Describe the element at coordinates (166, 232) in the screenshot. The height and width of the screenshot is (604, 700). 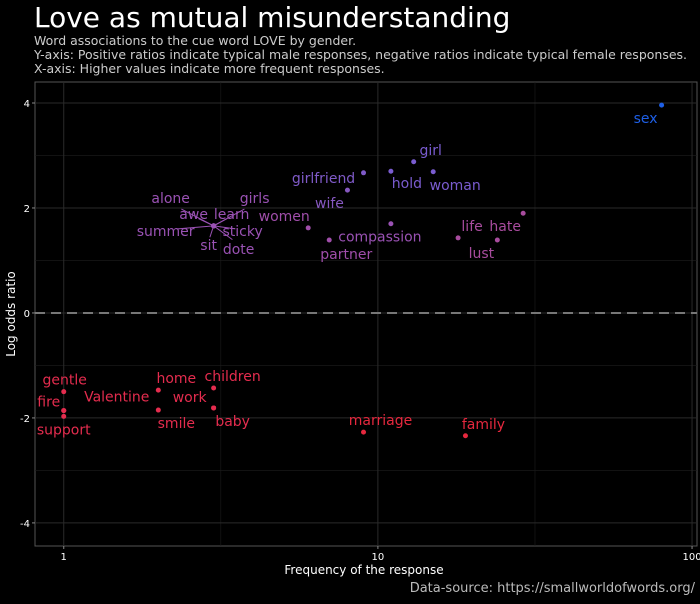
I see `point-label: summer` at that location.